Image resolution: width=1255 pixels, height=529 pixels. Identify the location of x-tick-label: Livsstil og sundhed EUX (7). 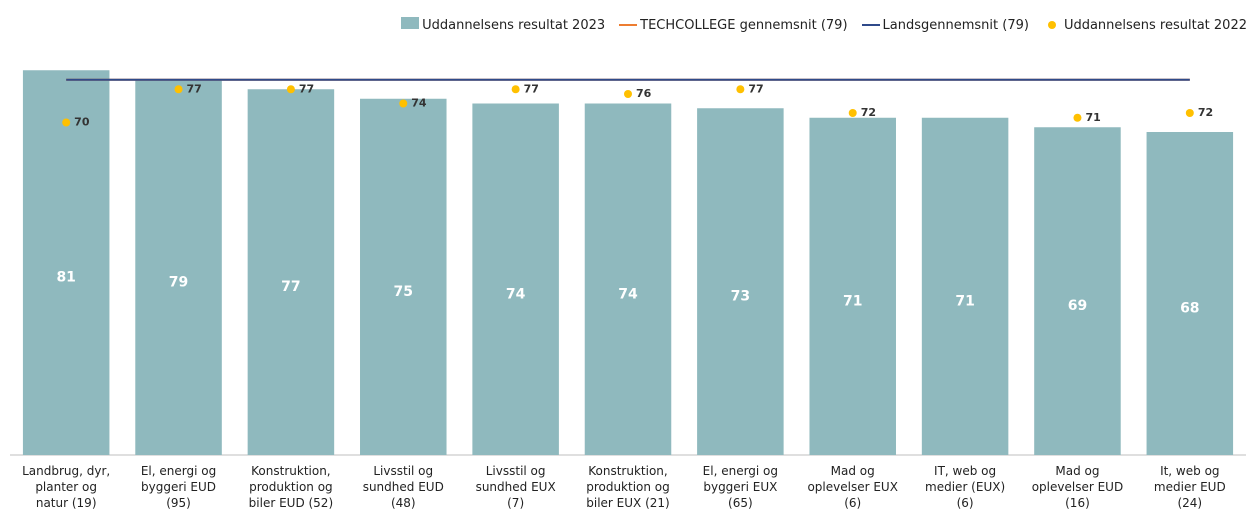
(515, 487).